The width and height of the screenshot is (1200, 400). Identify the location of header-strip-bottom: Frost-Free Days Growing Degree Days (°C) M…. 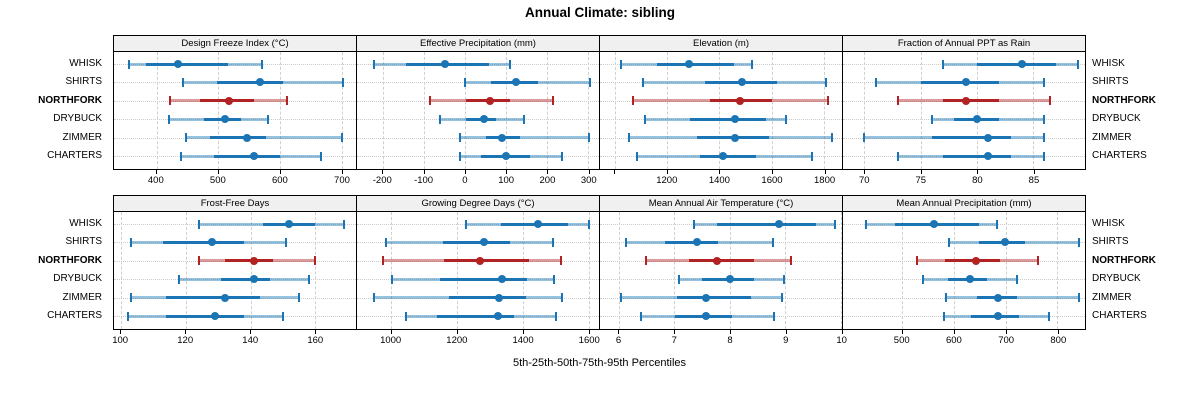
(599, 203).